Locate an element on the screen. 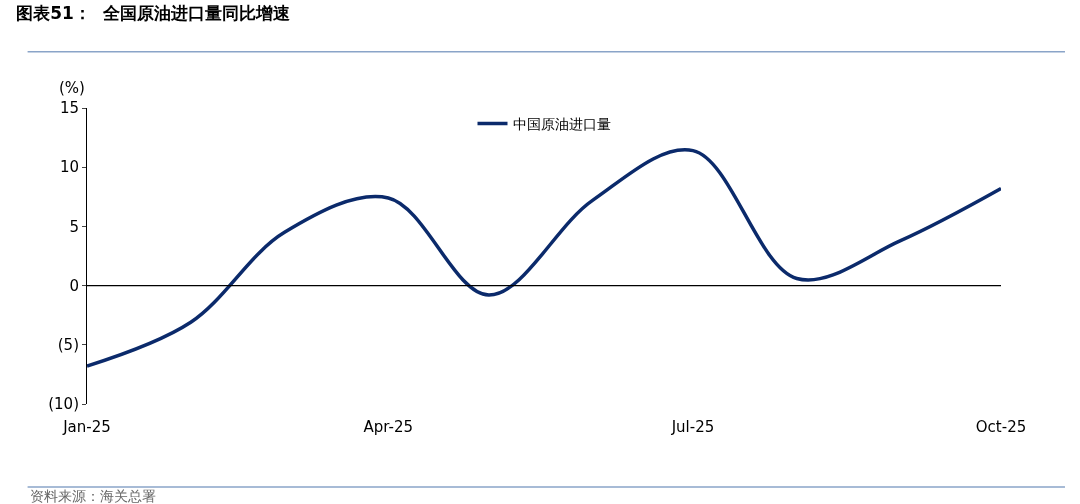  x-tick-label: Apr-25 is located at coordinates (388, 427).